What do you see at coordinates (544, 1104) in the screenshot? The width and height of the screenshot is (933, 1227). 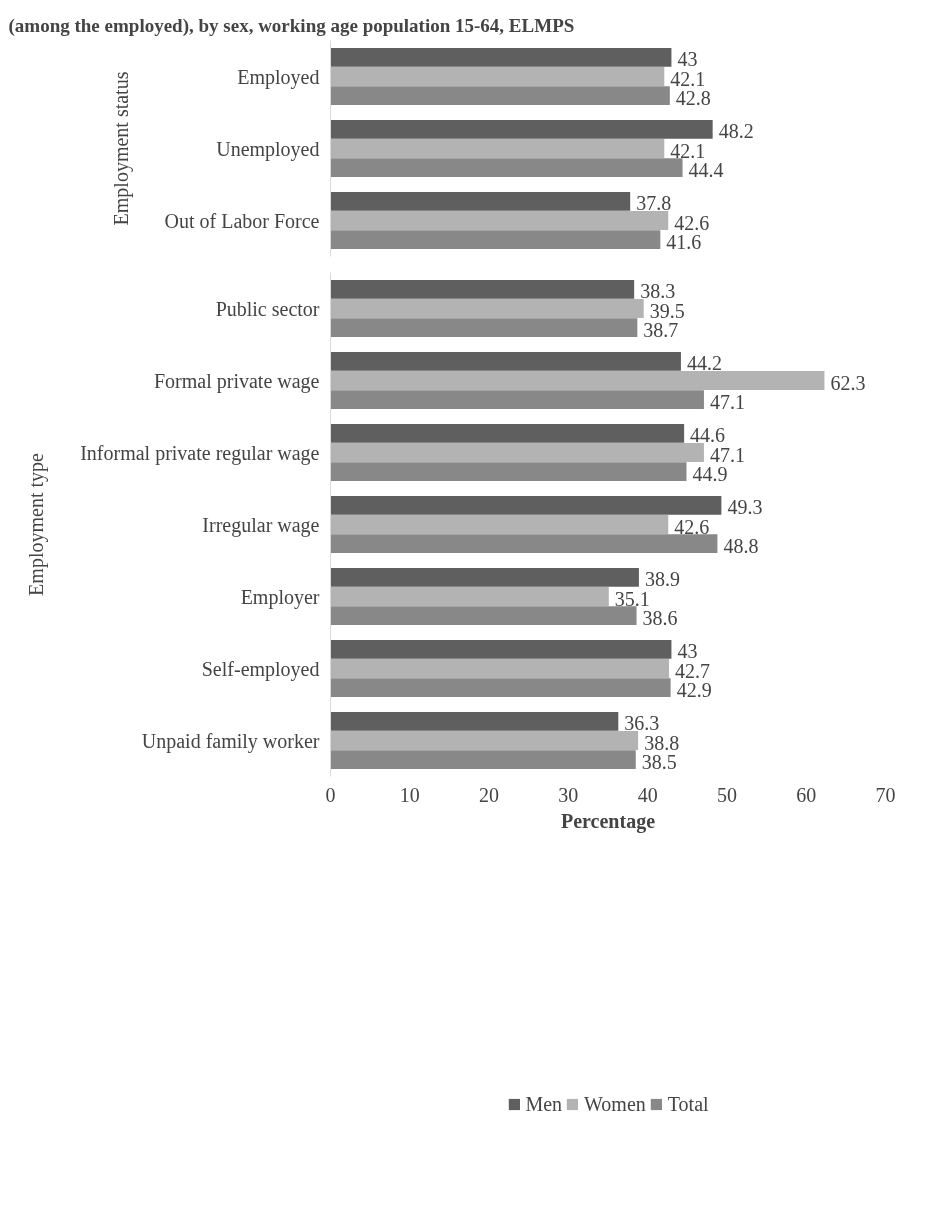 I see `legend-label: Men` at bounding box center [544, 1104].